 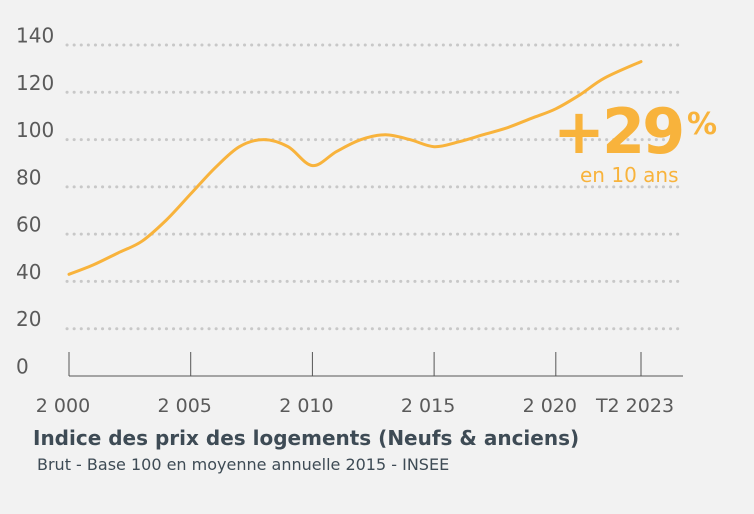 What do you see at coordinates (28, 225) in the screenshot?
I see `y-tick-label-60: 60` at bounding box center [28, 225].